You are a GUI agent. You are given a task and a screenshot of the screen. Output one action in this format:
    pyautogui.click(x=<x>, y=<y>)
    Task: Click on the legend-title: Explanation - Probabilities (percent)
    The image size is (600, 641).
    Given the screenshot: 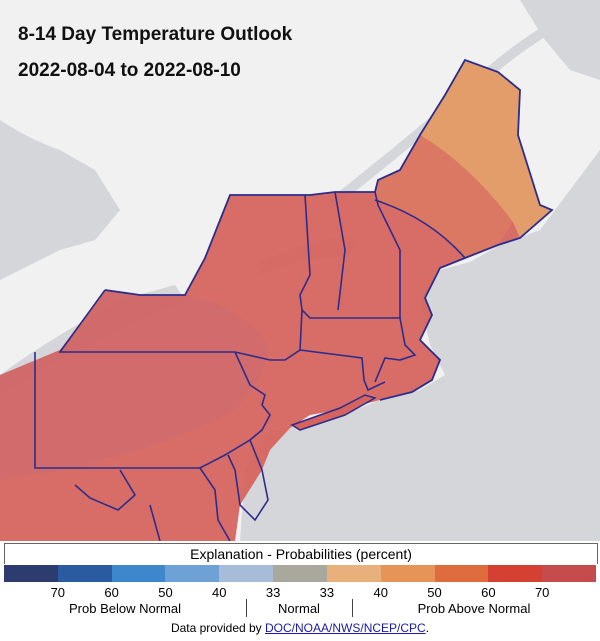 What is the action you would take?
    pyautogui.click(x=301, y=553)
    